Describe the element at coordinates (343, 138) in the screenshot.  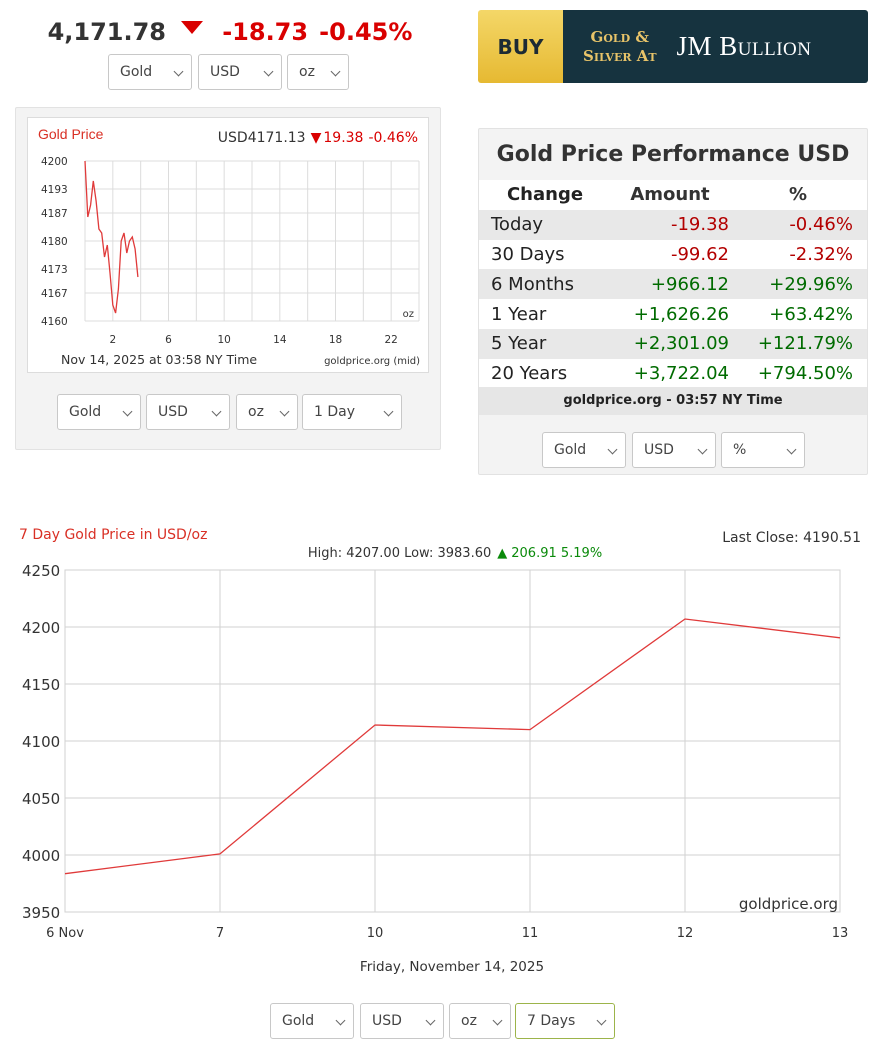
I see `quote-change: 19.38` at that location.